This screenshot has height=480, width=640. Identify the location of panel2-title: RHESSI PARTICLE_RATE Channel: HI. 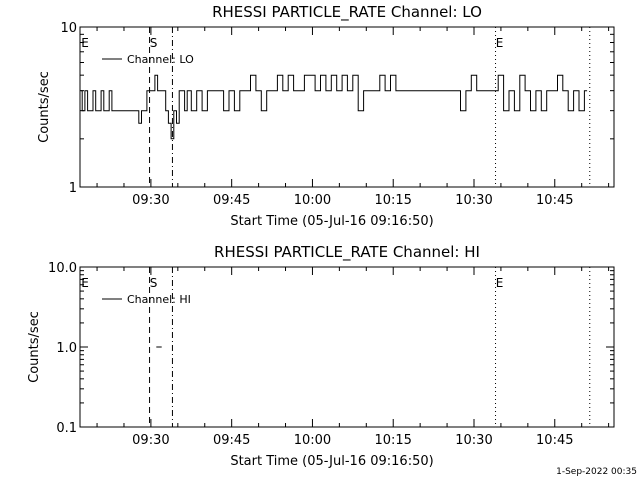
(347, 252).